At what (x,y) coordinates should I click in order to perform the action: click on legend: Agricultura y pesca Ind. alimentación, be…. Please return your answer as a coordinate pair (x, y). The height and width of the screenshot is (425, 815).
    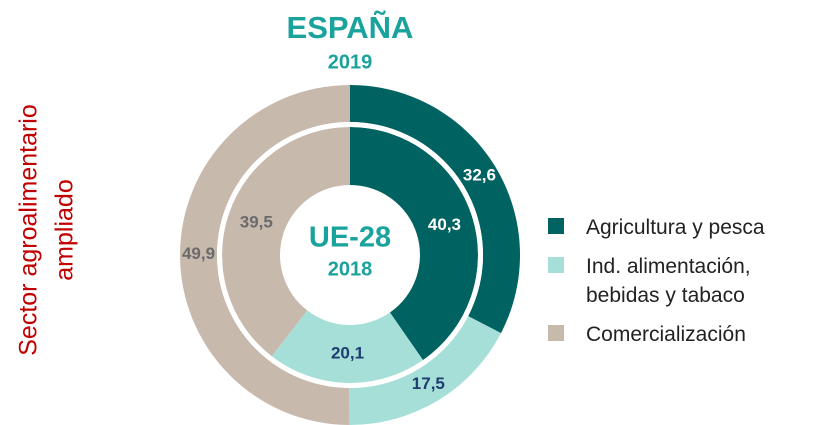
    Looking at the image, I should click on (681, 286).